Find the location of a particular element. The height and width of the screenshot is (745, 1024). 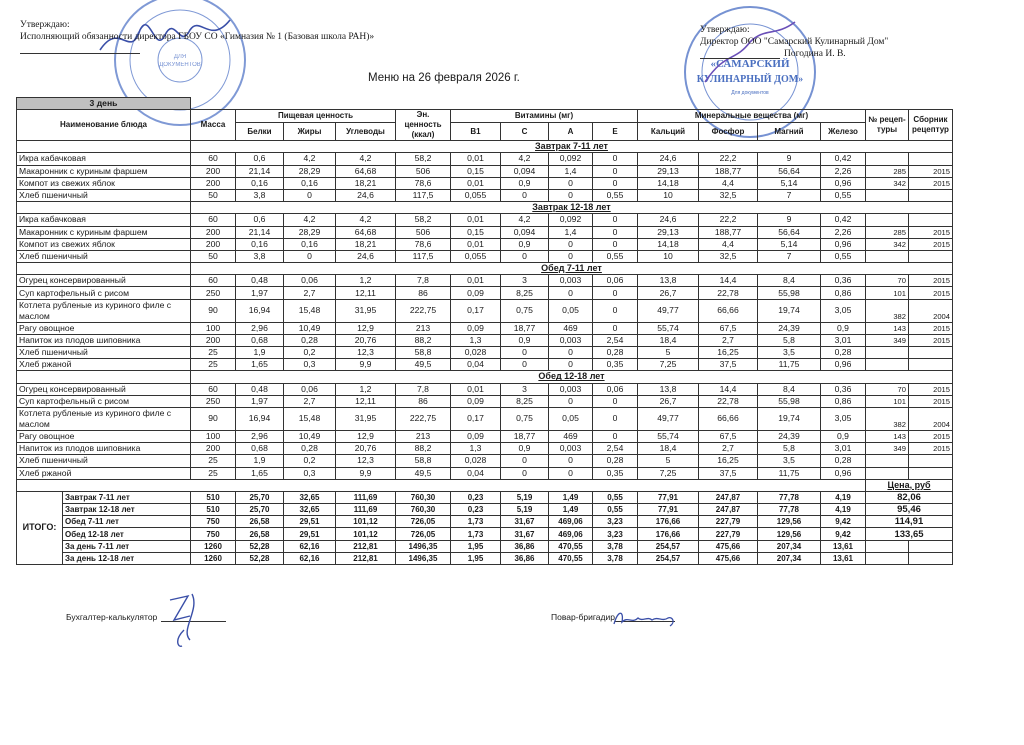

vitamin-c-cell: 8,25 is located at coordinates (524, 293).